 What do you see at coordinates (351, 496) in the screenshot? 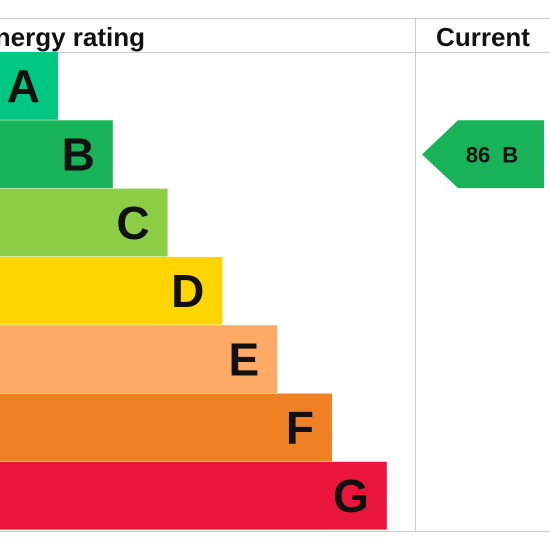
I see `band-letter: G` at bounding box center [351, 496].